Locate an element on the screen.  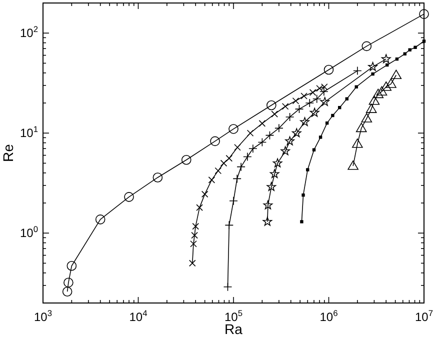
x-tick-label: 10$^{3}$ is located at coordinates (43, 316).